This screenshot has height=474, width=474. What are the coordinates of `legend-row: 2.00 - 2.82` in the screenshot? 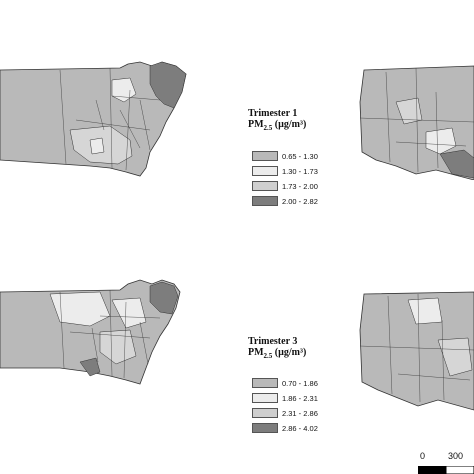 It's located at (285, 201).